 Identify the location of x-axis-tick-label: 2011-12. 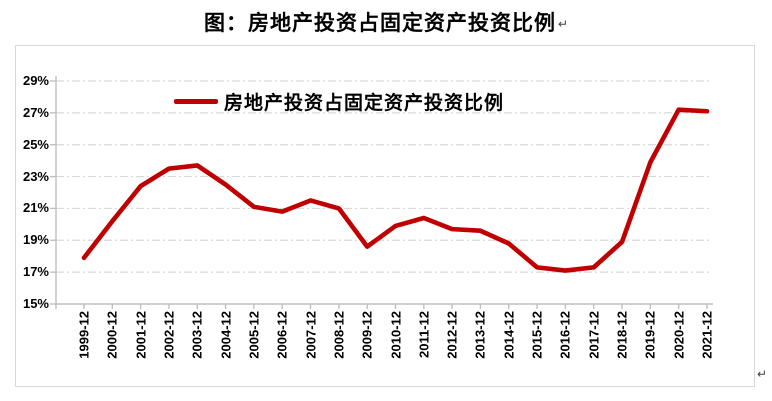
(424, 334).